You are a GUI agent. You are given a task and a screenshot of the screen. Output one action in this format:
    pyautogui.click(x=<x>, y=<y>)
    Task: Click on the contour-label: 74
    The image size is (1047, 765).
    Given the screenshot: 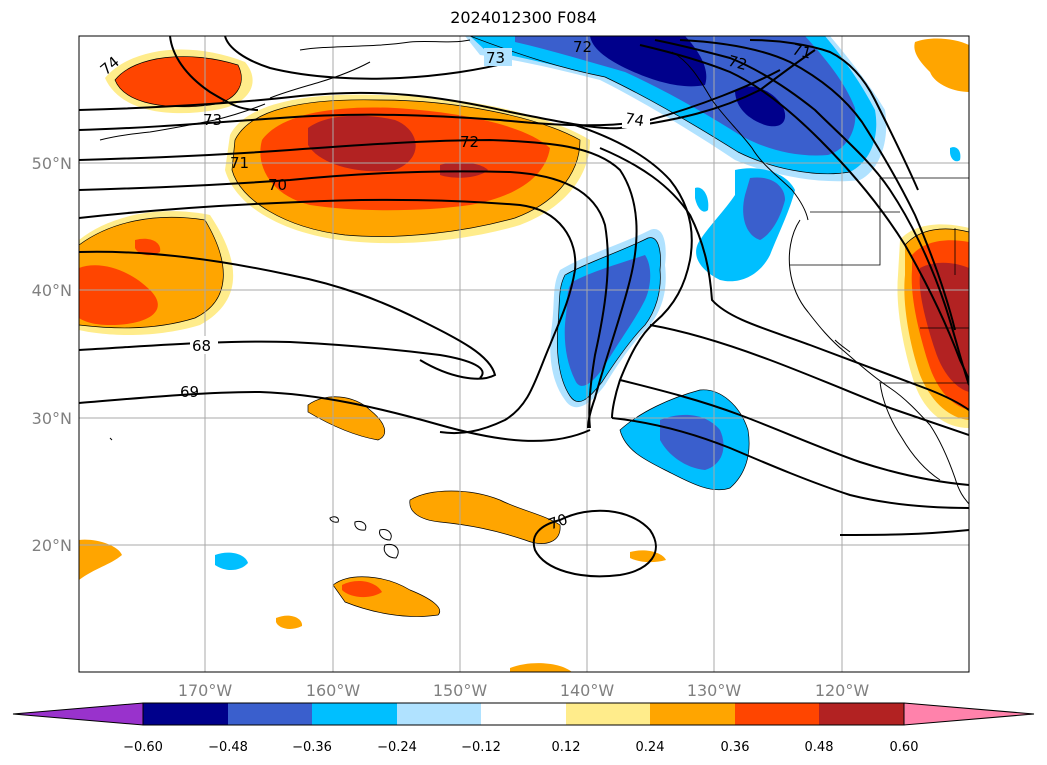 What is the action you would take?
    pyautogui.click(x=635, y=119)
    